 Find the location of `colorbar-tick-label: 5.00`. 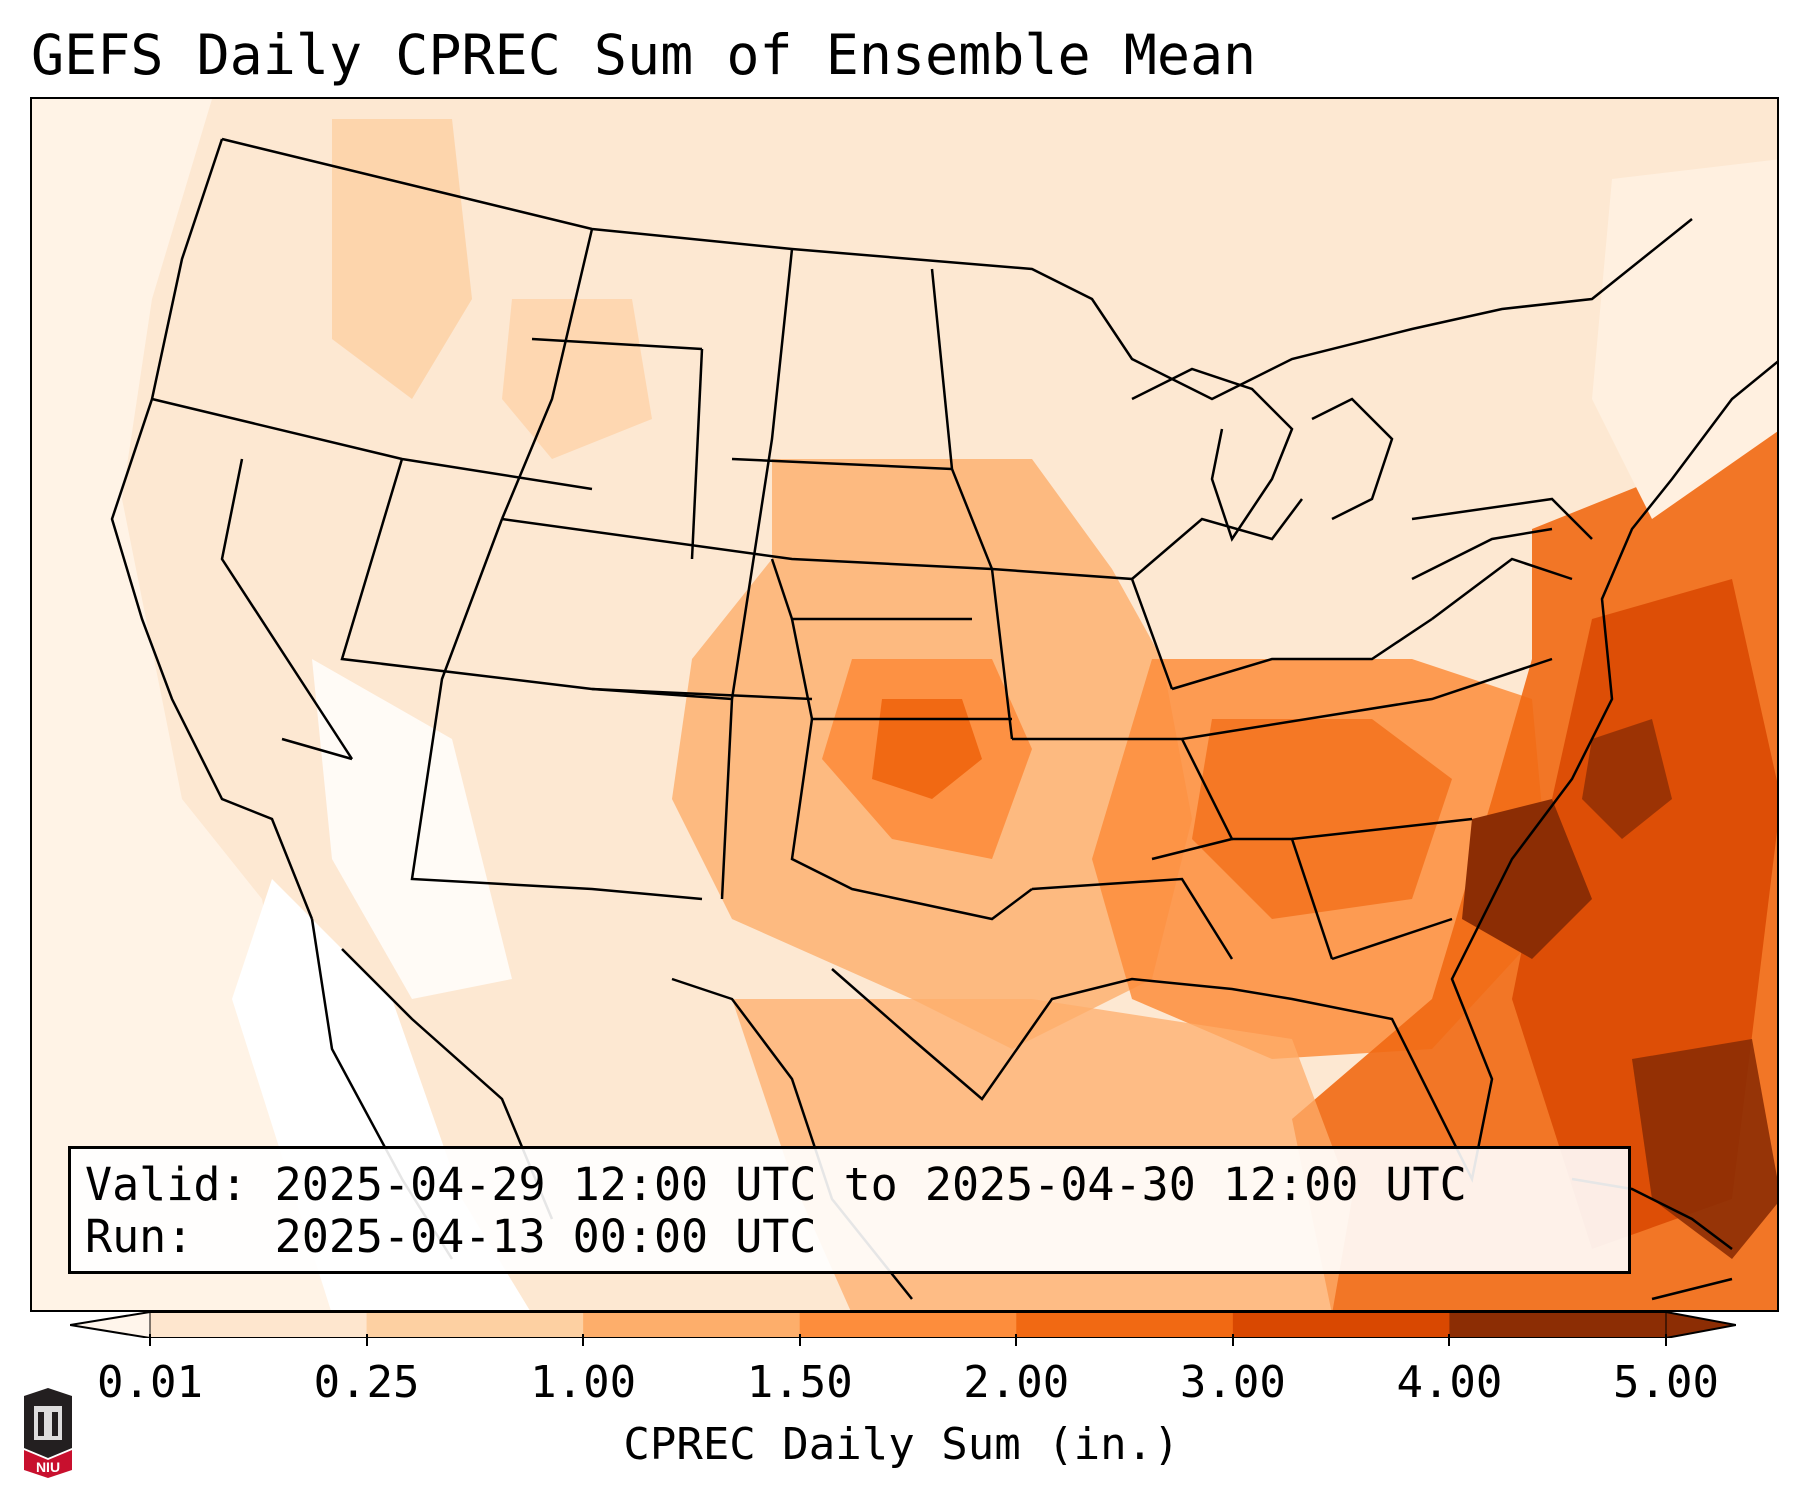

colorbar-tick-label: 5.00 is located at coordinates (1666, 1382).